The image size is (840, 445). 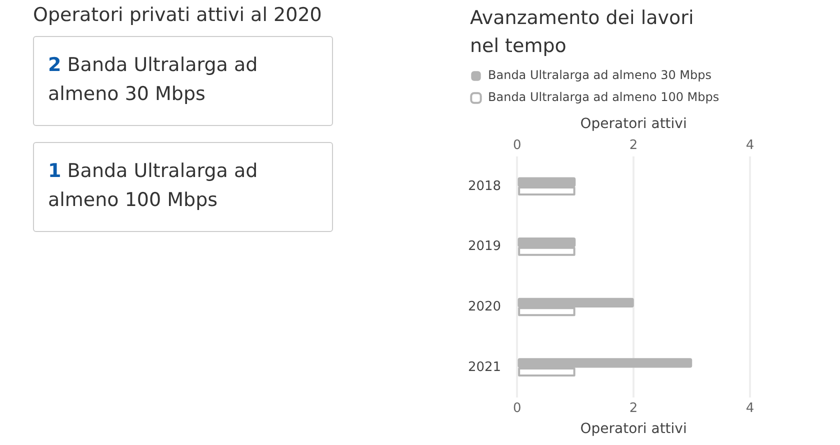 What do you see at coordinates (633, 124) in the screenshot?
I see `x2-axis-title: Operatori attivi` at bounding box center [633, 124].